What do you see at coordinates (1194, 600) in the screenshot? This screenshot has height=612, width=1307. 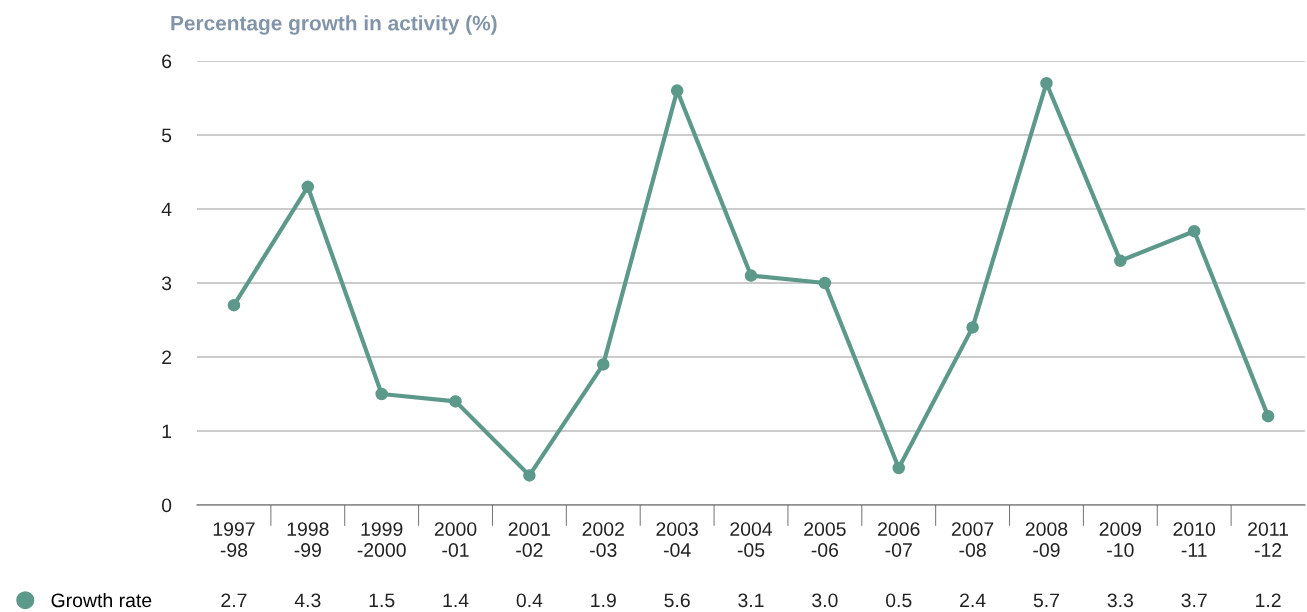 I see `data-label: 3.7` at bounding box center [1194, 600].